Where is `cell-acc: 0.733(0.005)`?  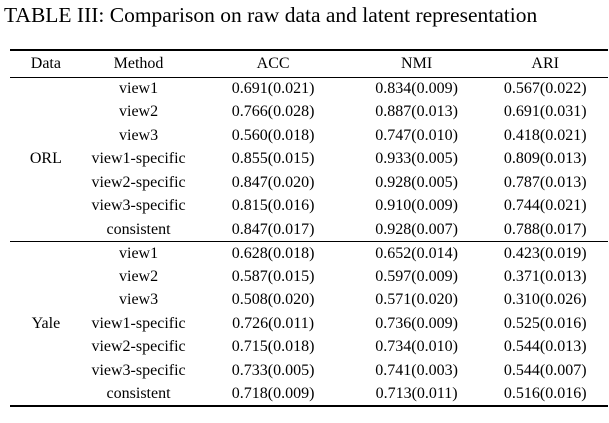
cell-acc: 0.733(0.005) is located at coordinates (273, 370).